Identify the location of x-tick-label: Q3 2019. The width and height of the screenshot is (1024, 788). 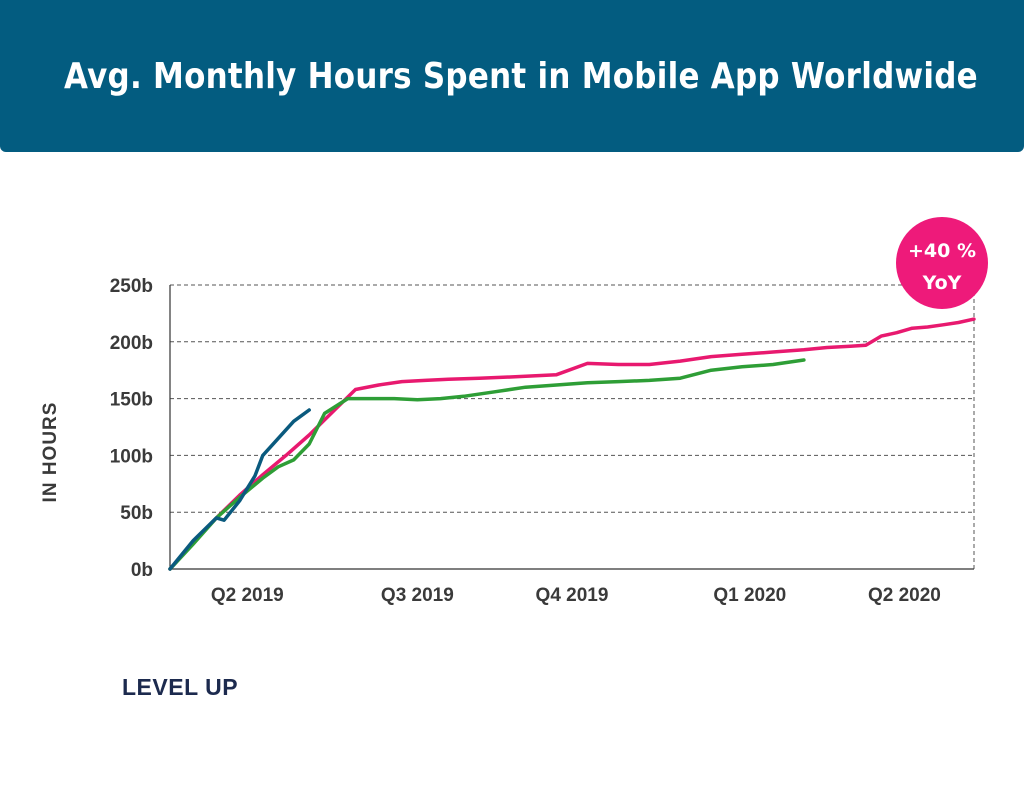
(417, 595).